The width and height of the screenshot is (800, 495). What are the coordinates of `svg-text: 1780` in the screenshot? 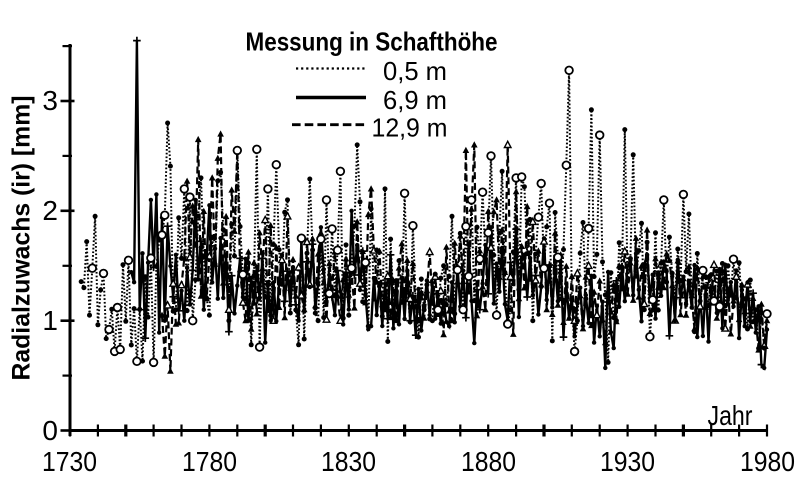 It's located at (209, 461).